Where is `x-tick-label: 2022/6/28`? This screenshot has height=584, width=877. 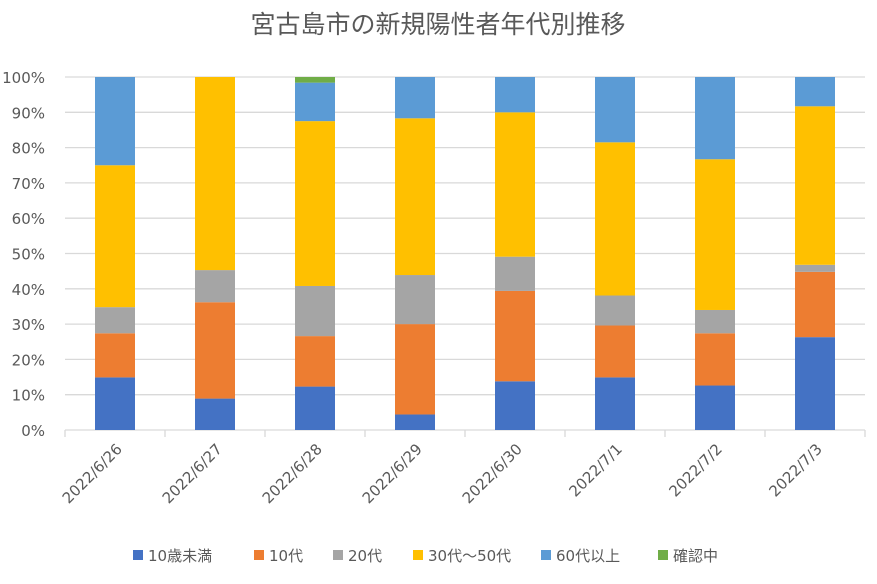 x-tick-label: 2022/6/28 is located at coordinates (292, 473).